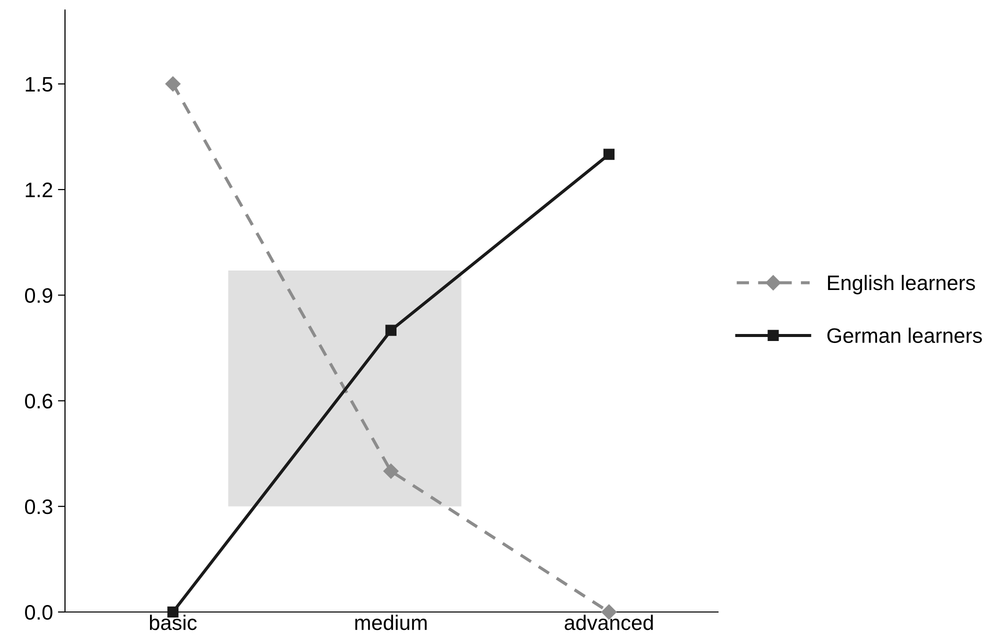  Describe the element at coordinates (38, 506) in the screenshot. I see `y-tick-label: 0.3` at that location.